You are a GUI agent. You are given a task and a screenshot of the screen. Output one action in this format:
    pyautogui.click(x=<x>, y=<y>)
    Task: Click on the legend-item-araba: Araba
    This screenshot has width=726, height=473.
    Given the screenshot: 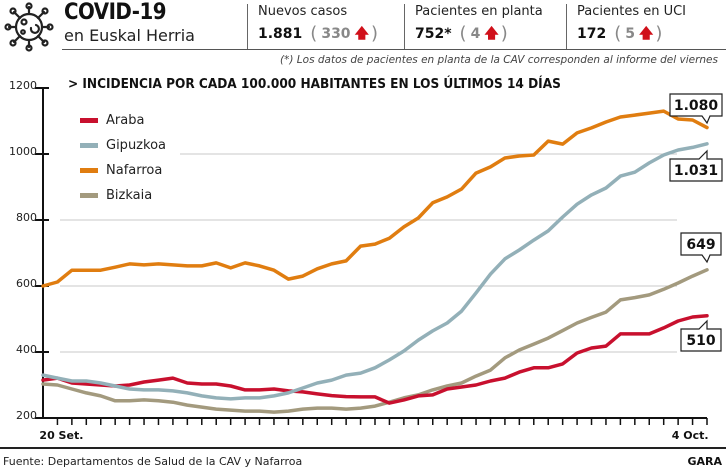 What is the action you would take?
    pyautogui.click(x=123, y=120)
    